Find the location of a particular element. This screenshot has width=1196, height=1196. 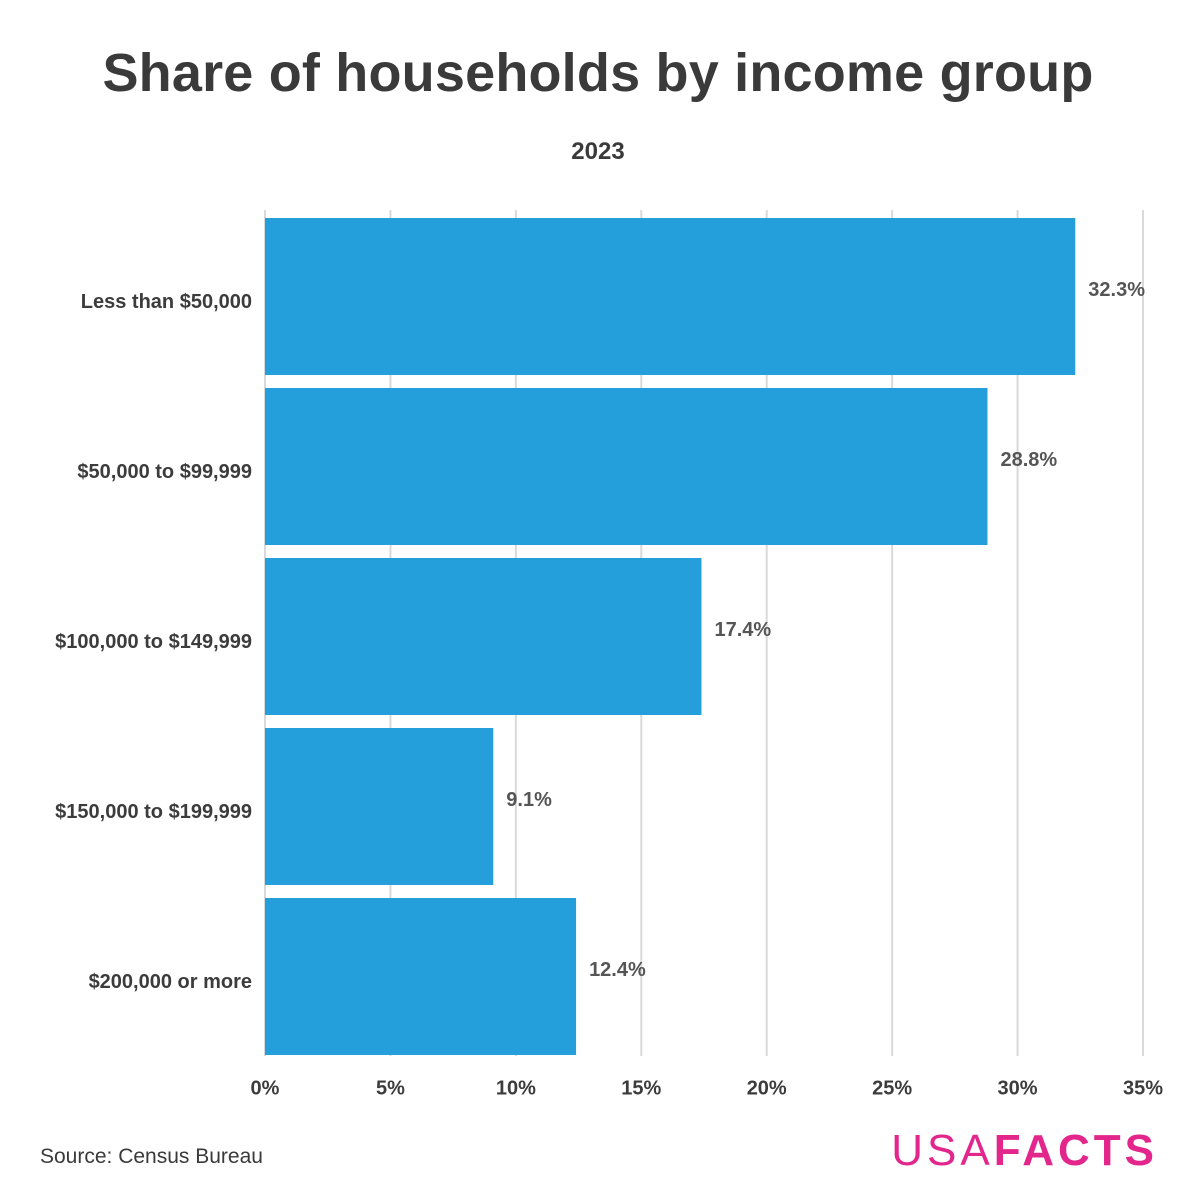

x-tick-label: 15% is located at coordinates (641, 1088).